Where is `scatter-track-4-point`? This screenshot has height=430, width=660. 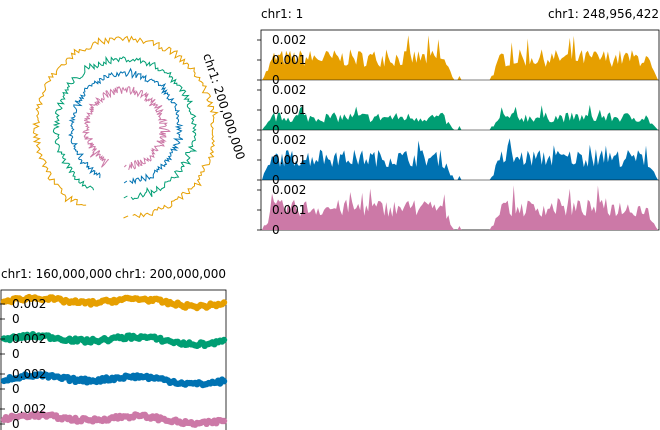
scatter-track-4-point is located at coordinates (224, 421).